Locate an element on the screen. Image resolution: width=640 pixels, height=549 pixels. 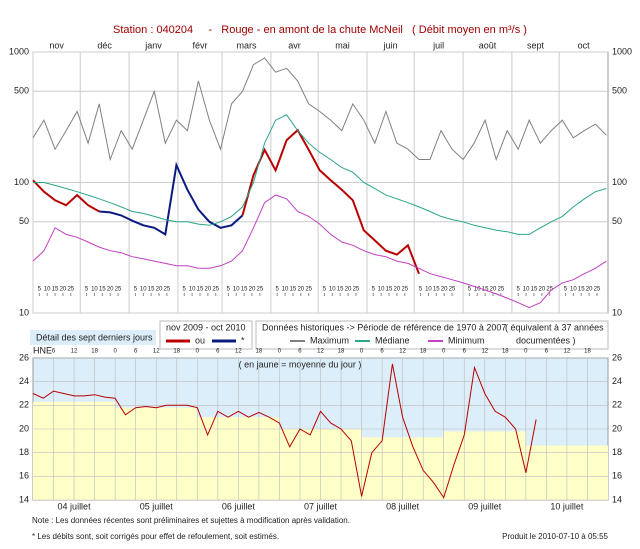
legend-documented: documentées ) is located at coordinates (546, 340).